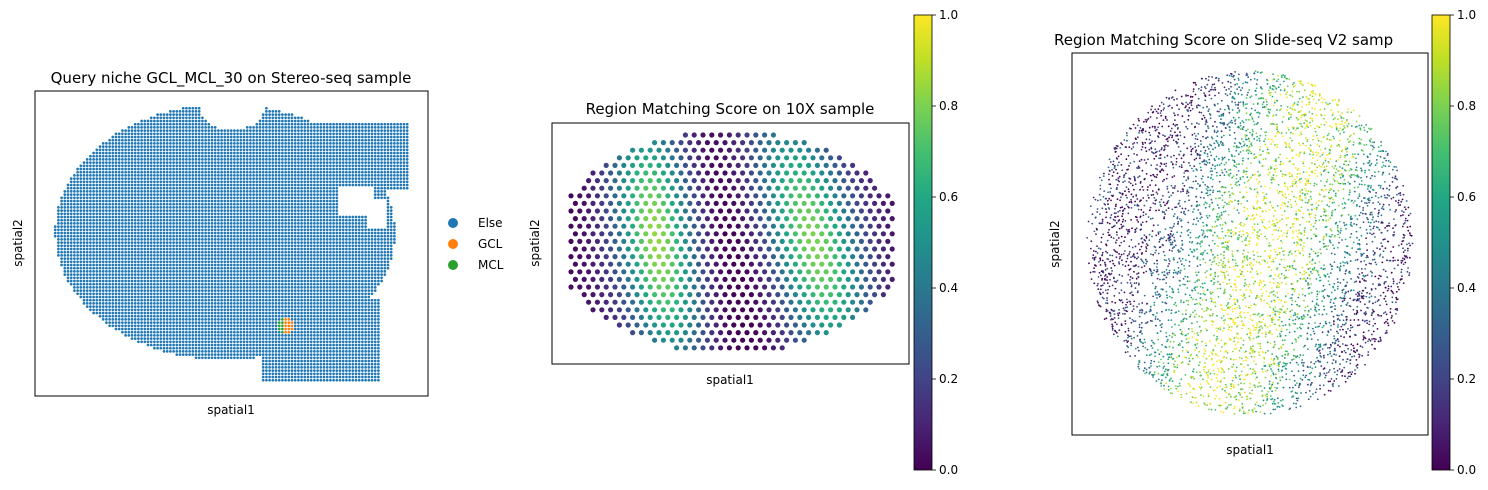  I want to click on panel1-points, so click(231, 244).